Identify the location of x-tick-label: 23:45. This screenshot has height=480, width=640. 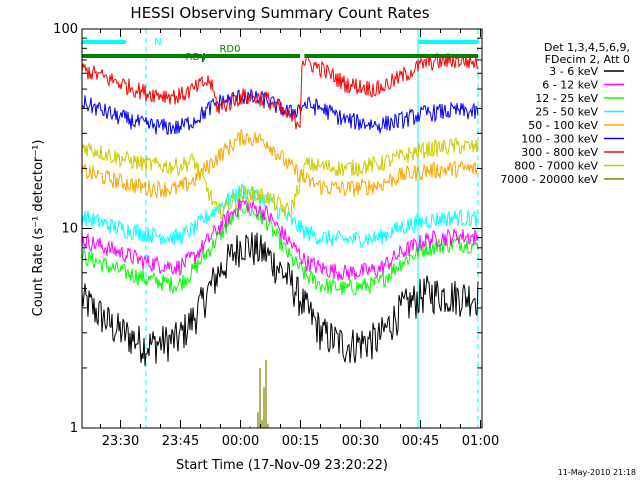
(180, 441).